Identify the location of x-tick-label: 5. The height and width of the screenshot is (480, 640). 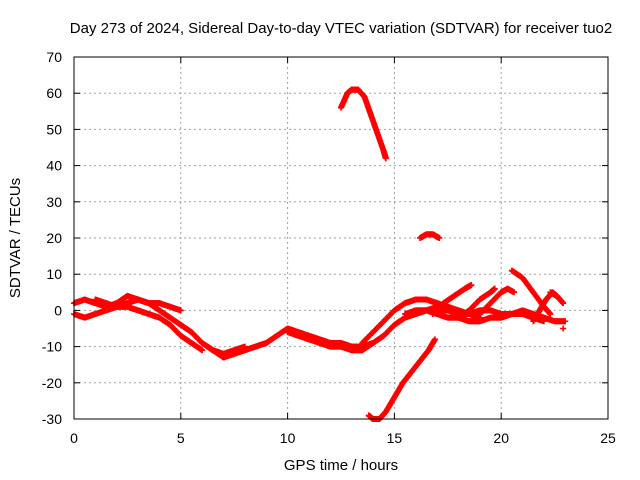
(181, 438).